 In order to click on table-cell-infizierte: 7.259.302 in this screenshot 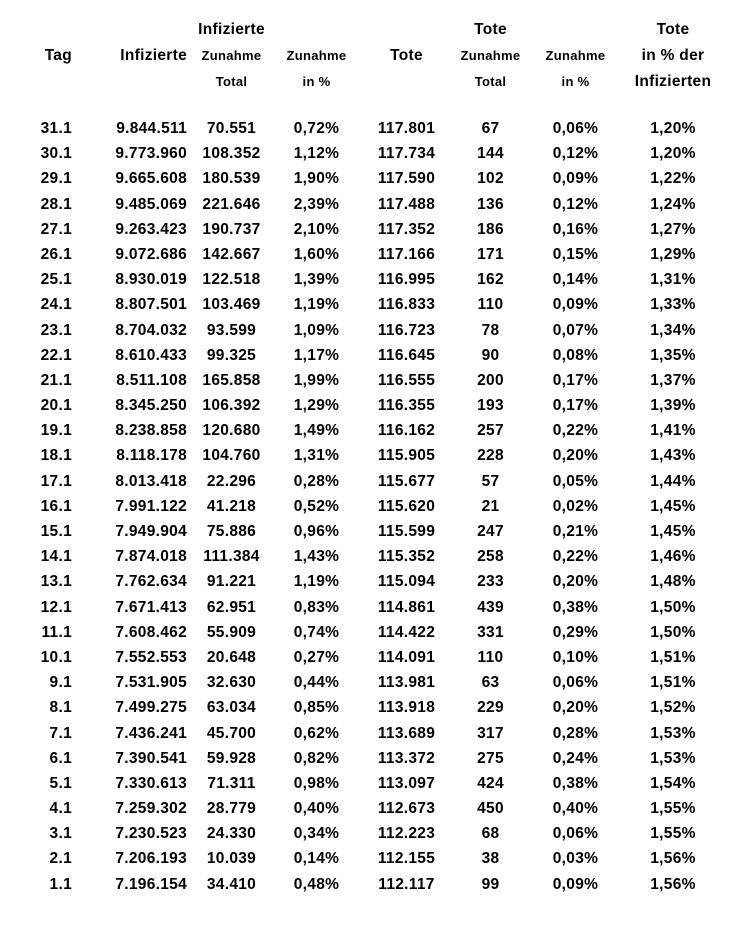, I will do `click(151, 809)`.